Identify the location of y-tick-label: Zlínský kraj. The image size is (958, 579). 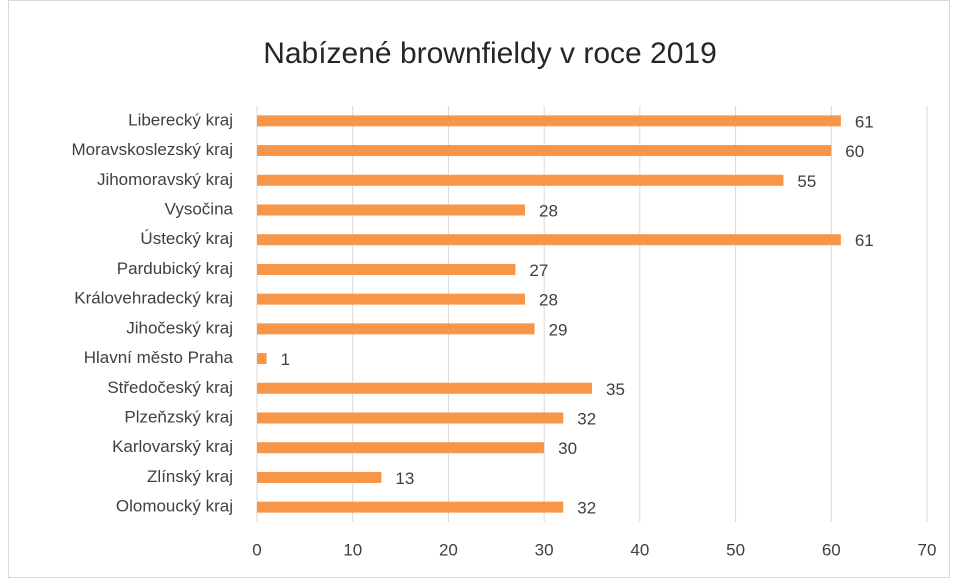
(190, 476).